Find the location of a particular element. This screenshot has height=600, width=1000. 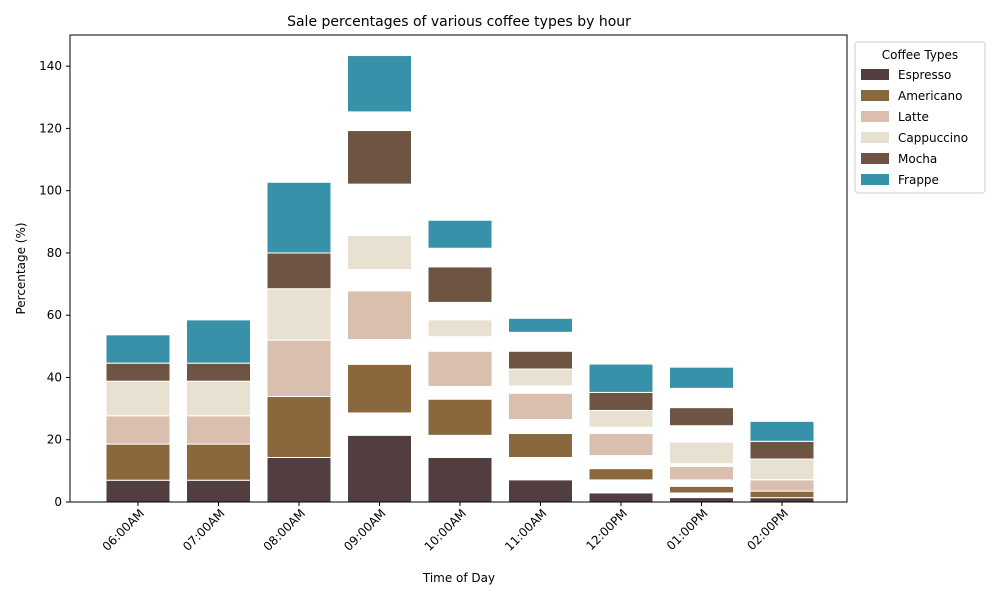

y-axis: 0 20 40 60 80 100 120 140 is located at coordinates (54, 284).